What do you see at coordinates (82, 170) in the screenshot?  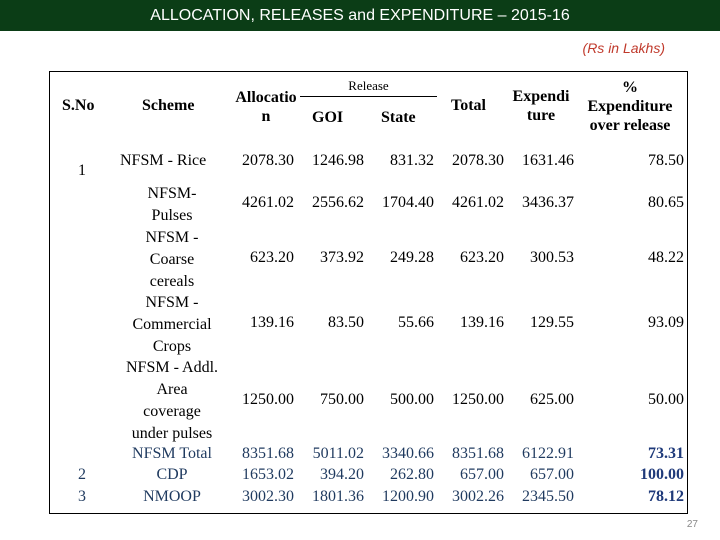 I see `row-sno: 1` at bounding box center [82, 170].